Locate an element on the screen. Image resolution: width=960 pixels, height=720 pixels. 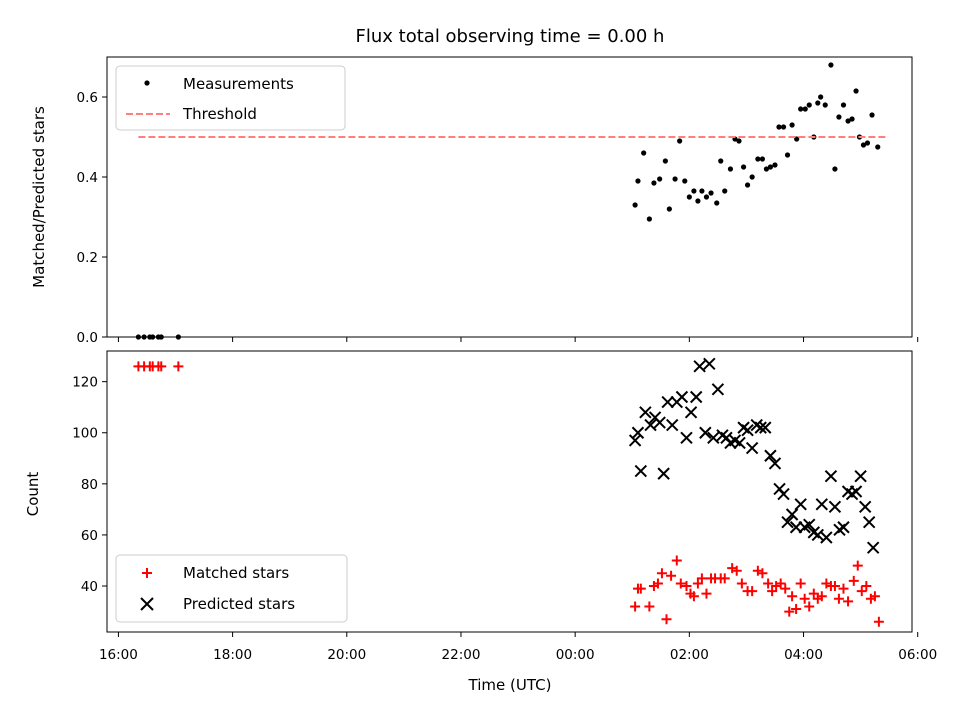
x-tick-label: 22:00 is located at coordinates (461, 655).